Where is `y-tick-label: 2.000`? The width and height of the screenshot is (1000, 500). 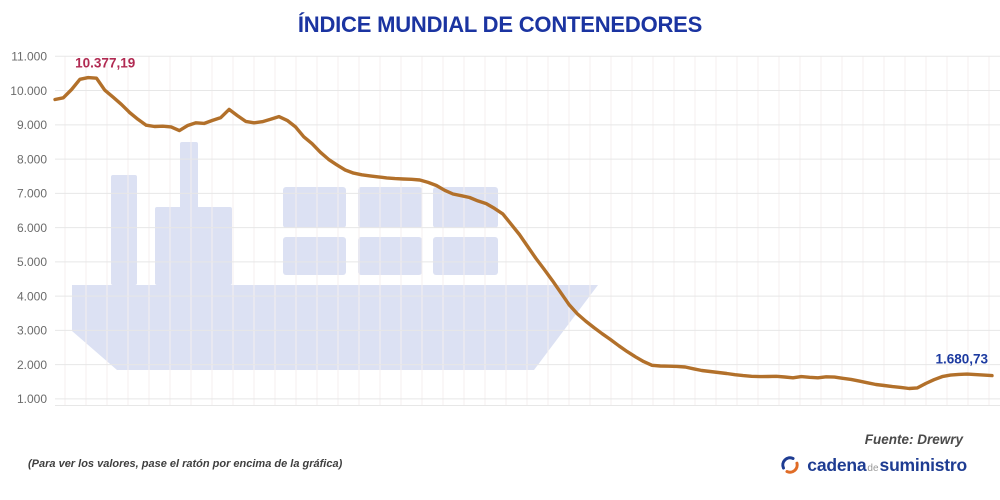
y-tick-label: 2.000 is located at coordinates (32, 365).